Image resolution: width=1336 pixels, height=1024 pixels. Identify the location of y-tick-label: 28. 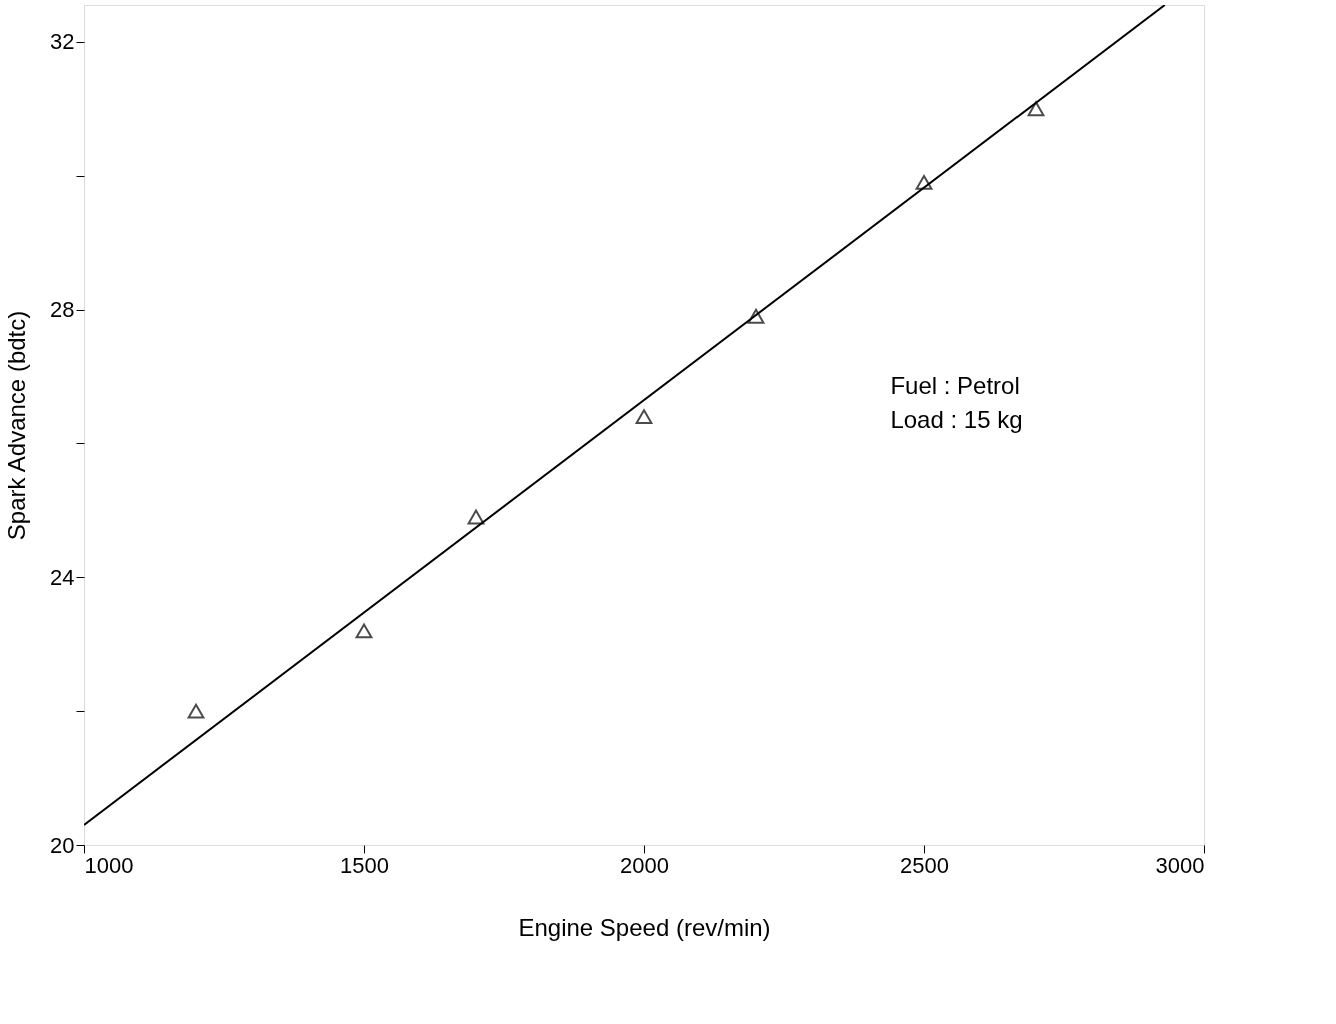
(62, 310).